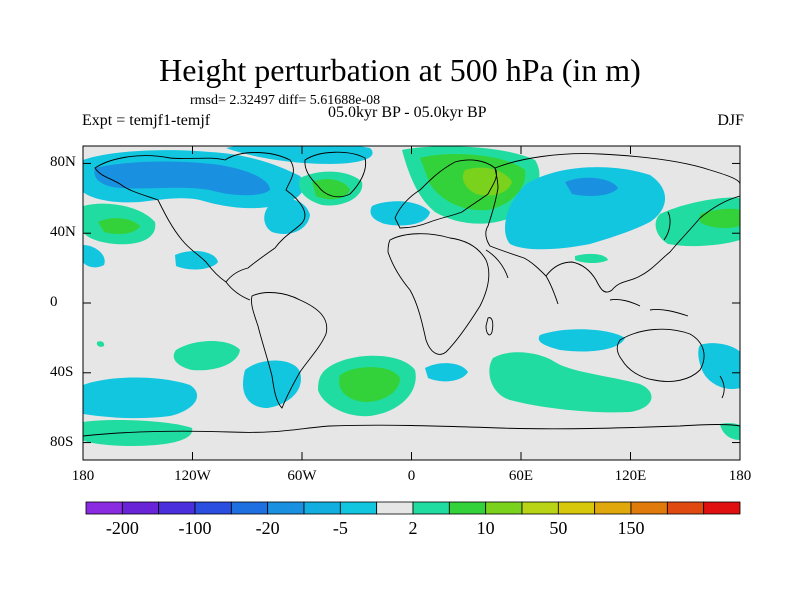 Image resolution: width=800 pixels, height=600 pixels. I want to click on colorbar-label: -5, so click(340, 528).